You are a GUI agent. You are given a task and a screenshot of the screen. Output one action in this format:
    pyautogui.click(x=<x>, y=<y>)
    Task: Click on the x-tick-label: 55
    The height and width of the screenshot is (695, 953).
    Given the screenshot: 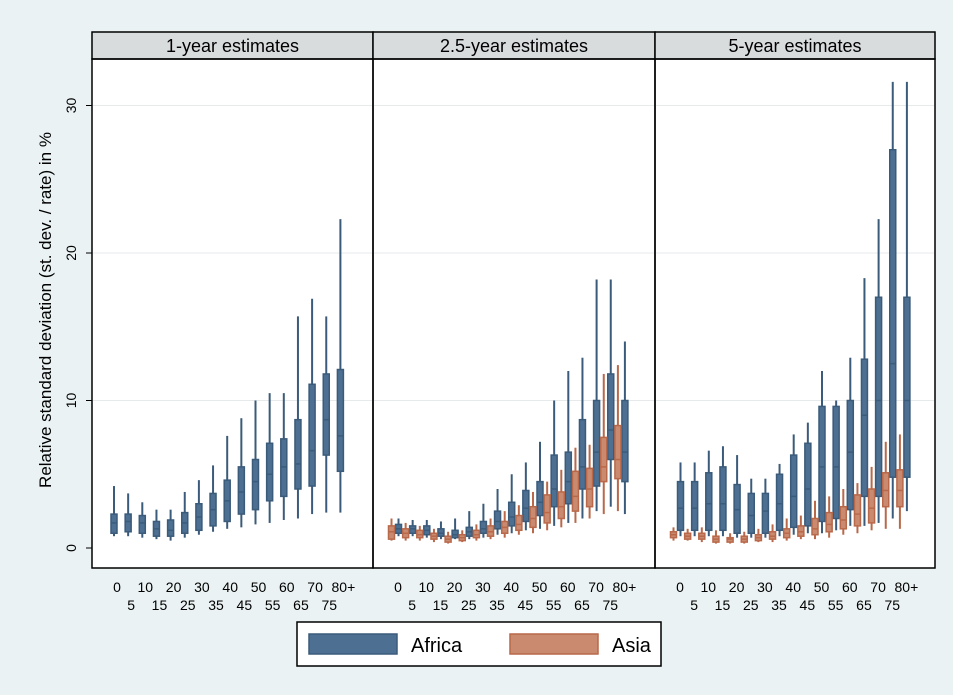 What is the action you would take?
    pyautogui.click(x=554, y=605)
    